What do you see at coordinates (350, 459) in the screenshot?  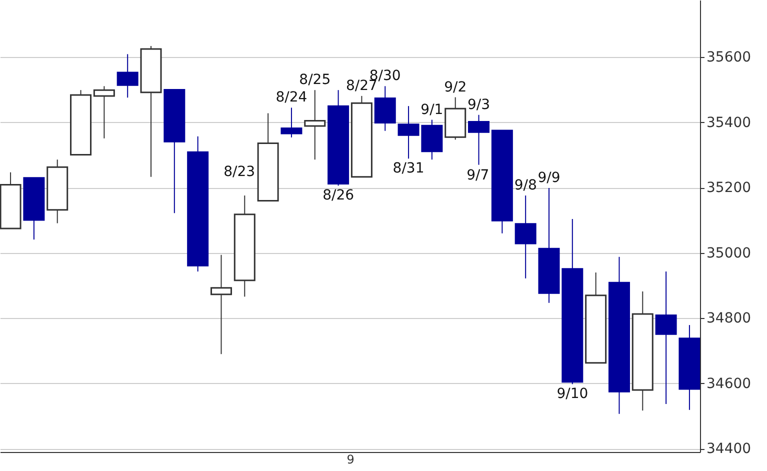 I see `x-axis-title: 9` at bounding box center [350, 459].